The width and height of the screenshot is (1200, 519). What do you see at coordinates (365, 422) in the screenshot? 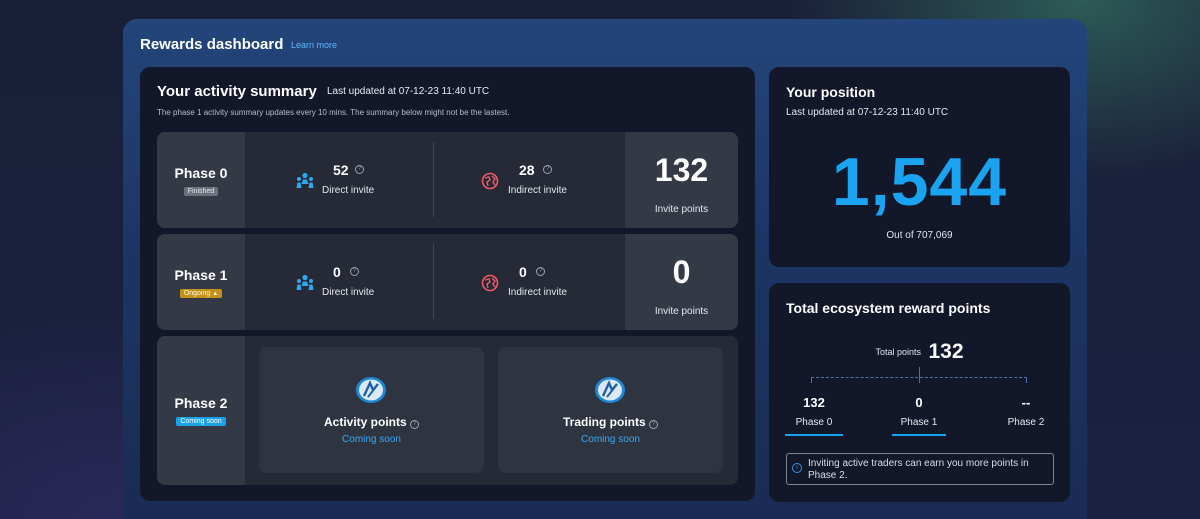
I see `activity-points-label: Activity points` at bounding box center [365, 422].